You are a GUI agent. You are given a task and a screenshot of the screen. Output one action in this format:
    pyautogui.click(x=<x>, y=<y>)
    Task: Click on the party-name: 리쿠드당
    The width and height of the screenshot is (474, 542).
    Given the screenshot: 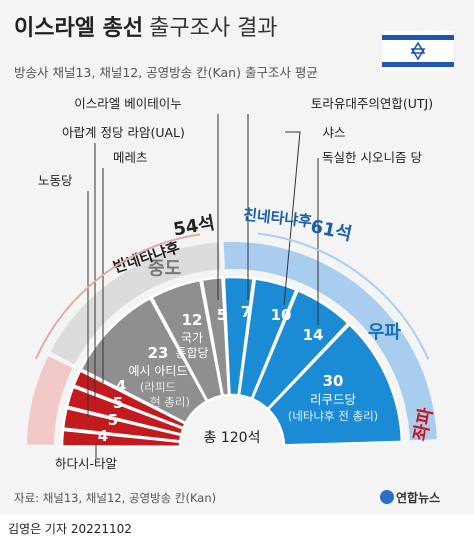 What is the action you would take?
    pyautogui.click(x=333, y=399)
    